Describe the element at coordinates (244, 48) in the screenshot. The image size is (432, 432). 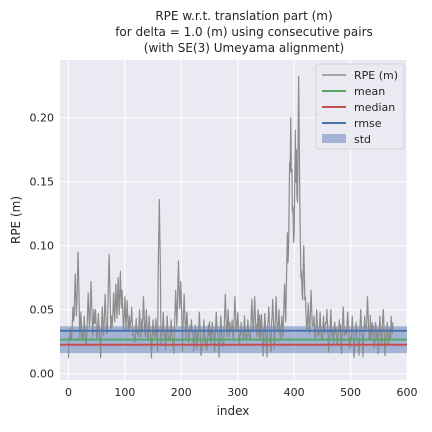
I see `chart-title-line-3: (with SE(3) Umeyama alignment)` at that location.